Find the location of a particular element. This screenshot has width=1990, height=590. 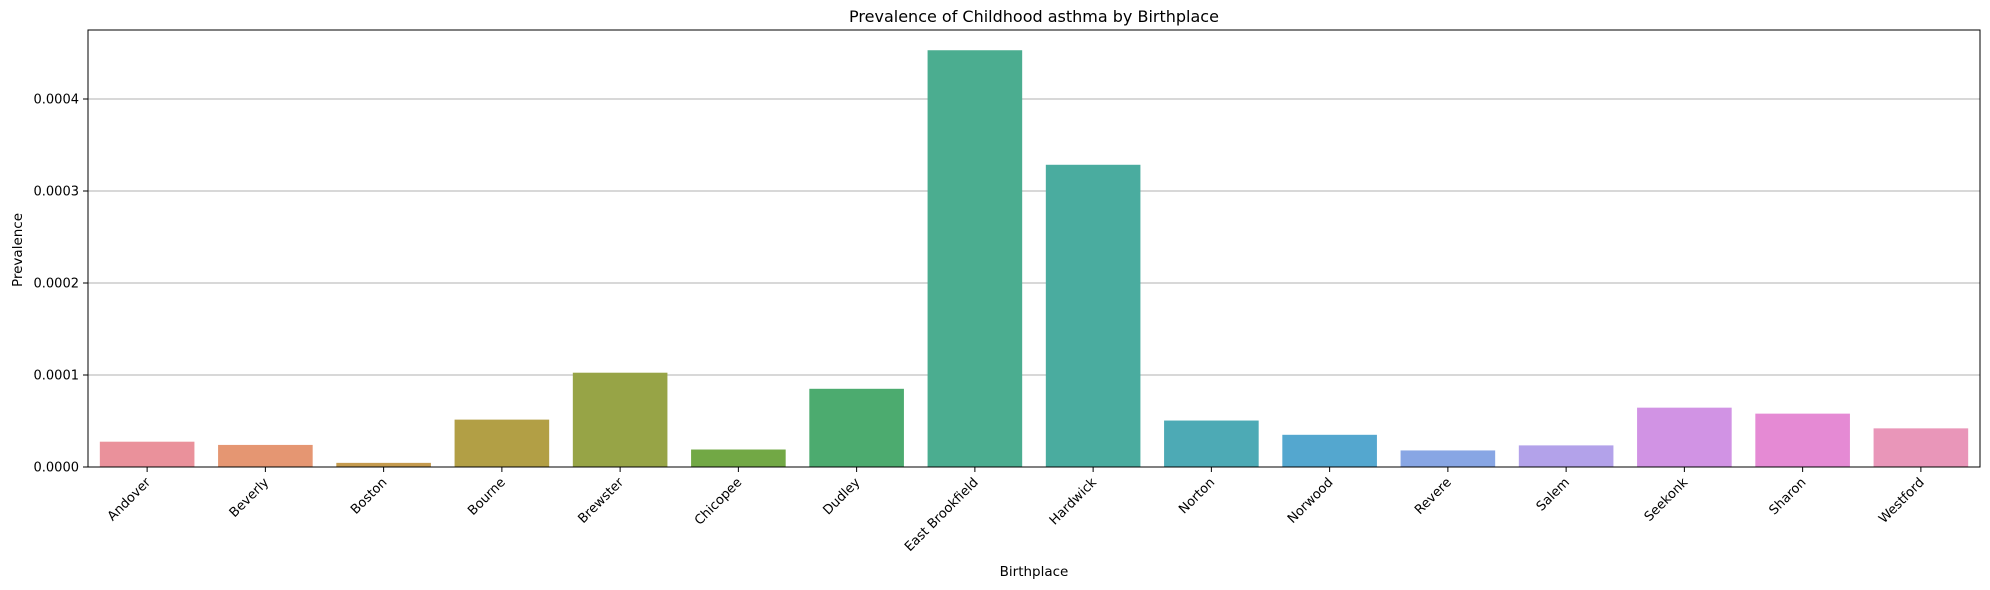

x-tick-label: Beverly is located at coordinates (250, 498).